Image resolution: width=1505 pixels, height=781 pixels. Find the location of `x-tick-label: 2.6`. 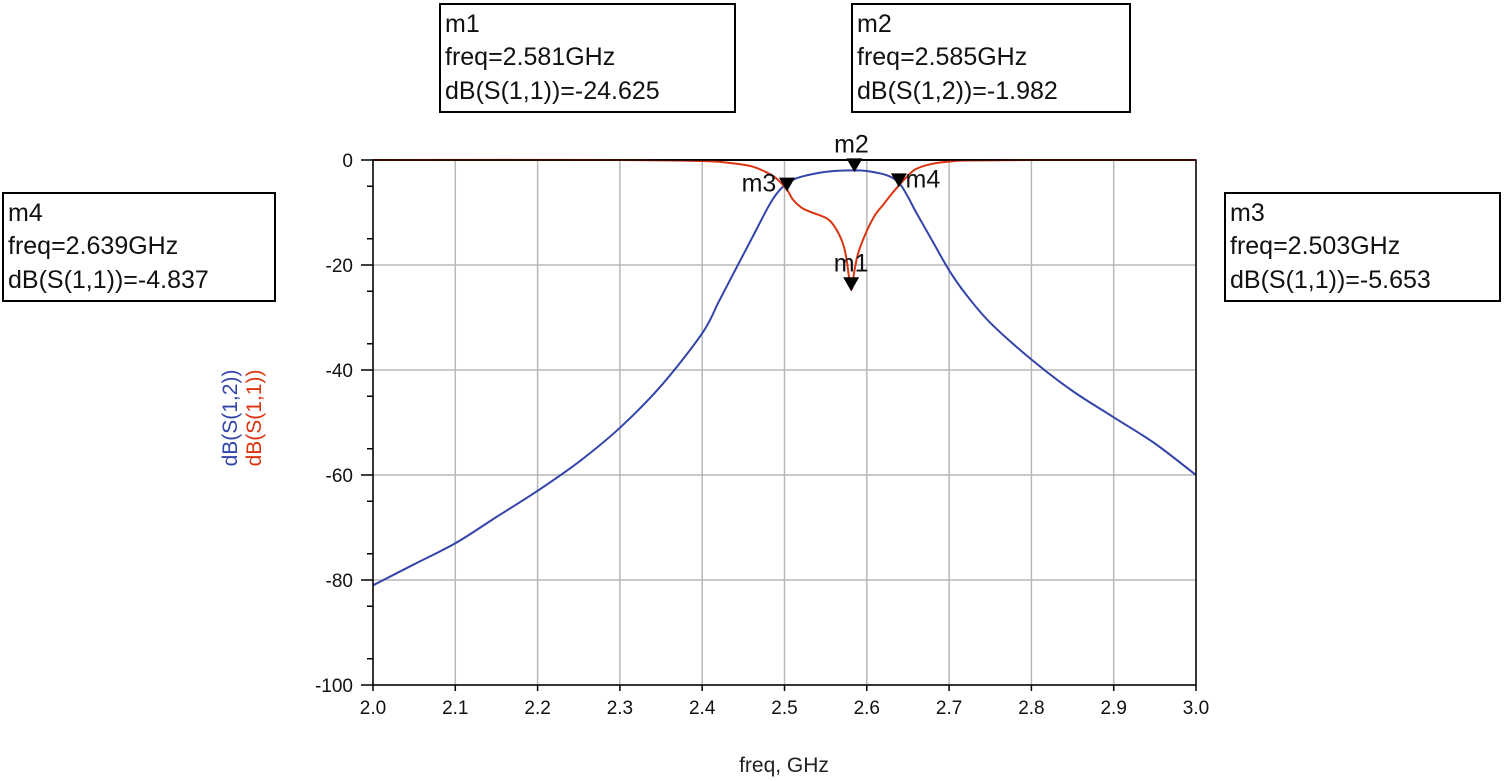

x-tick-label: 2.6 is located at coordinates (867, 708).